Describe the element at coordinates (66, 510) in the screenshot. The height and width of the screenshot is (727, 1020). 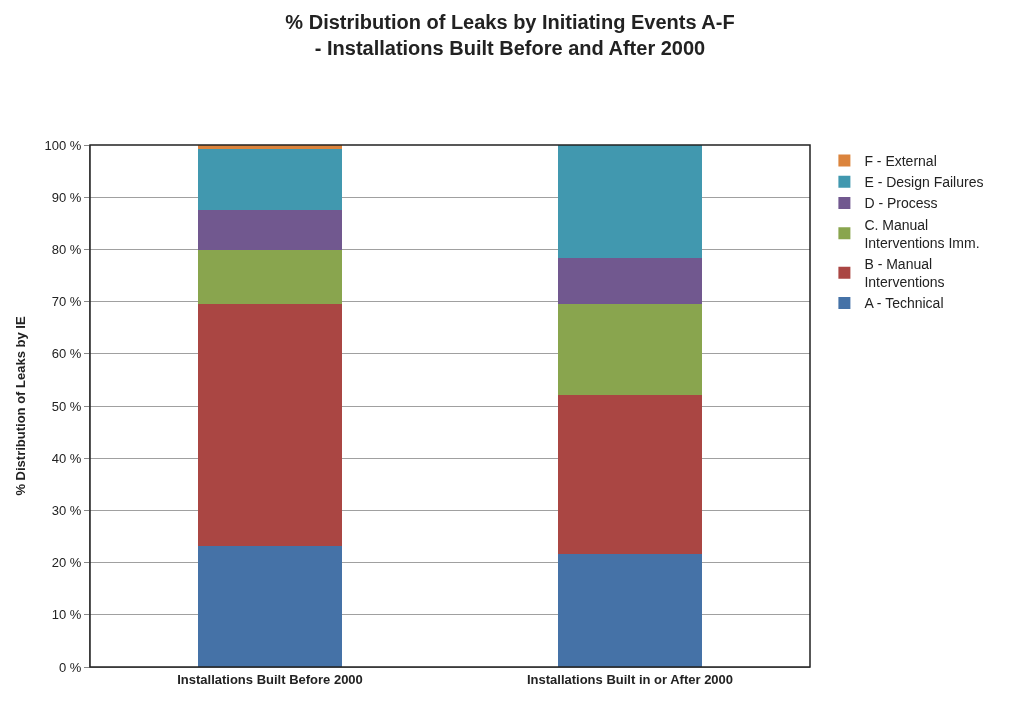
I see `y-tick-label: 30 %` at that location.